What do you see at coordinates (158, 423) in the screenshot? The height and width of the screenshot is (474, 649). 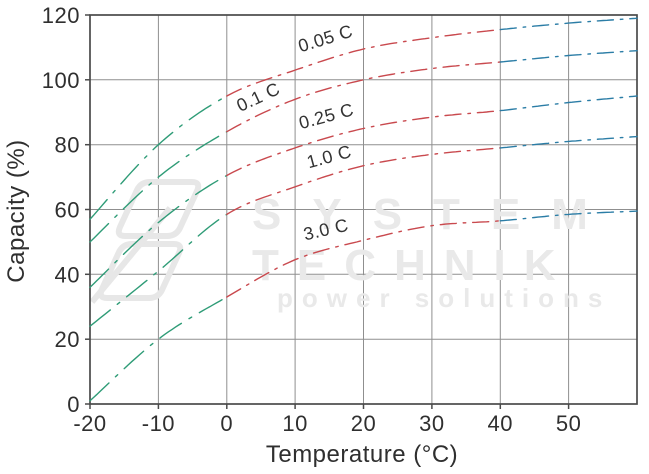 I see `x-tick-label: -10` at bounding box center [158, 423].